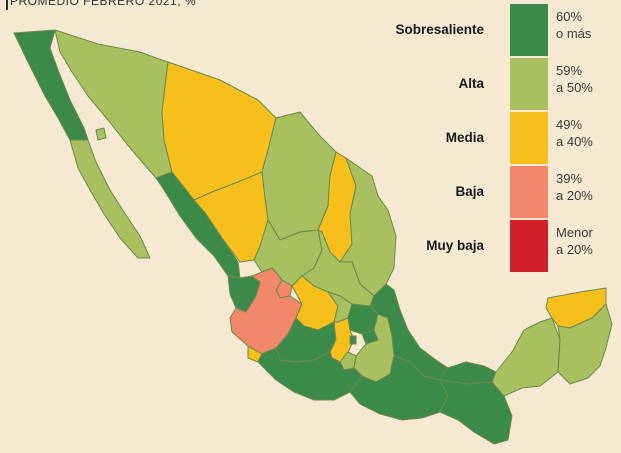  Describe the element at coordinates (526, 357) in the screenshot. I see `state-campeche` at that location.